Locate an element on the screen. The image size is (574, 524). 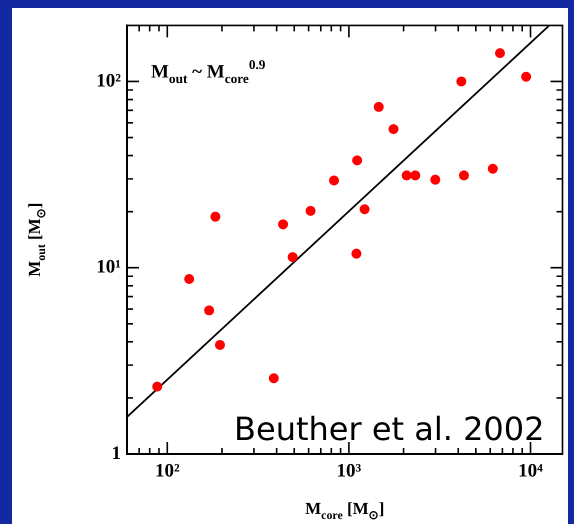
y-tick-label: 1 is located at coordinates (116, 453).